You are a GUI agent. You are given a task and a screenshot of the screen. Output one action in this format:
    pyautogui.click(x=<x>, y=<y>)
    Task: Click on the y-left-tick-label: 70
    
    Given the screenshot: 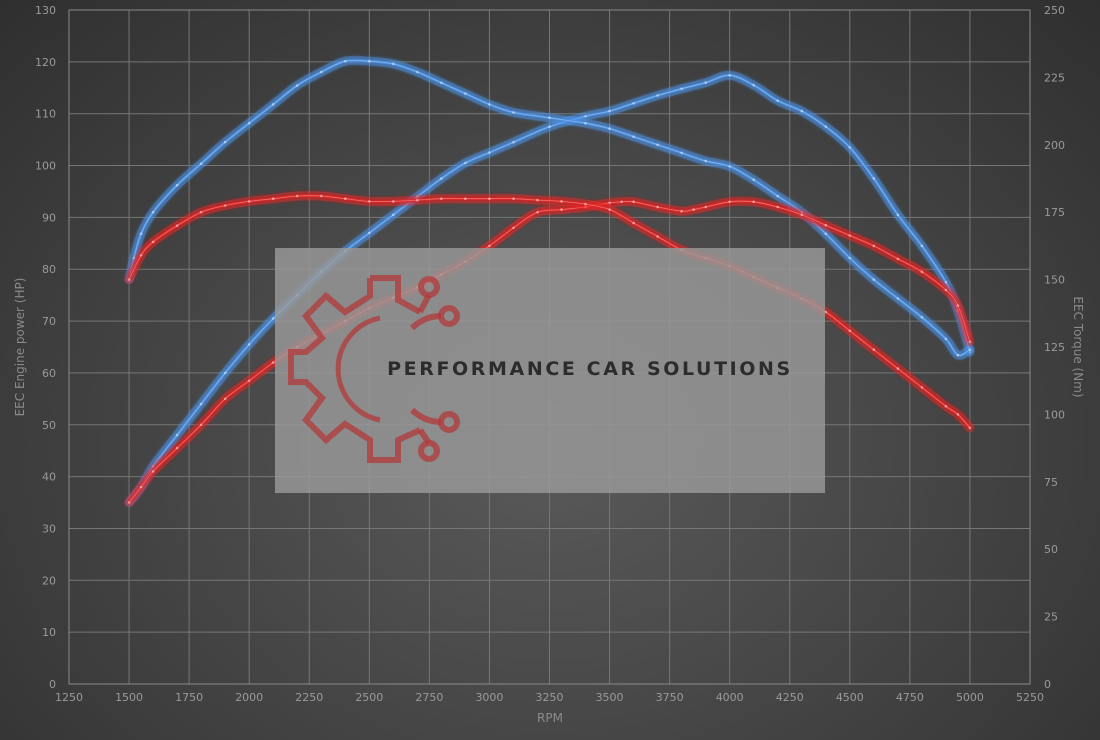 What is the action you would take?
    pyautogui.click(x=49, y=321)
    